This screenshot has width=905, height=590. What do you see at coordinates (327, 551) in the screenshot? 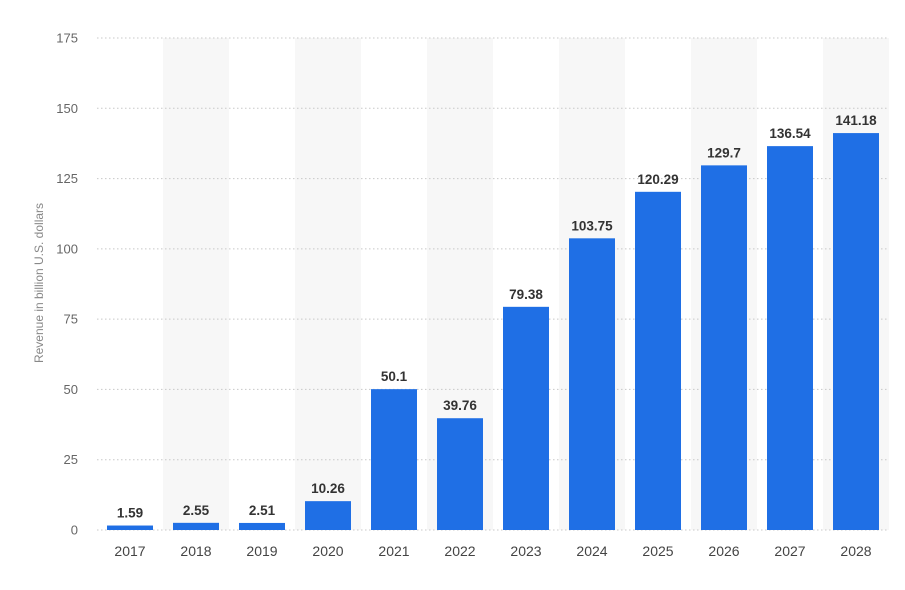
I see `x-tick-label: 2020` at bounding box center [327, 551].